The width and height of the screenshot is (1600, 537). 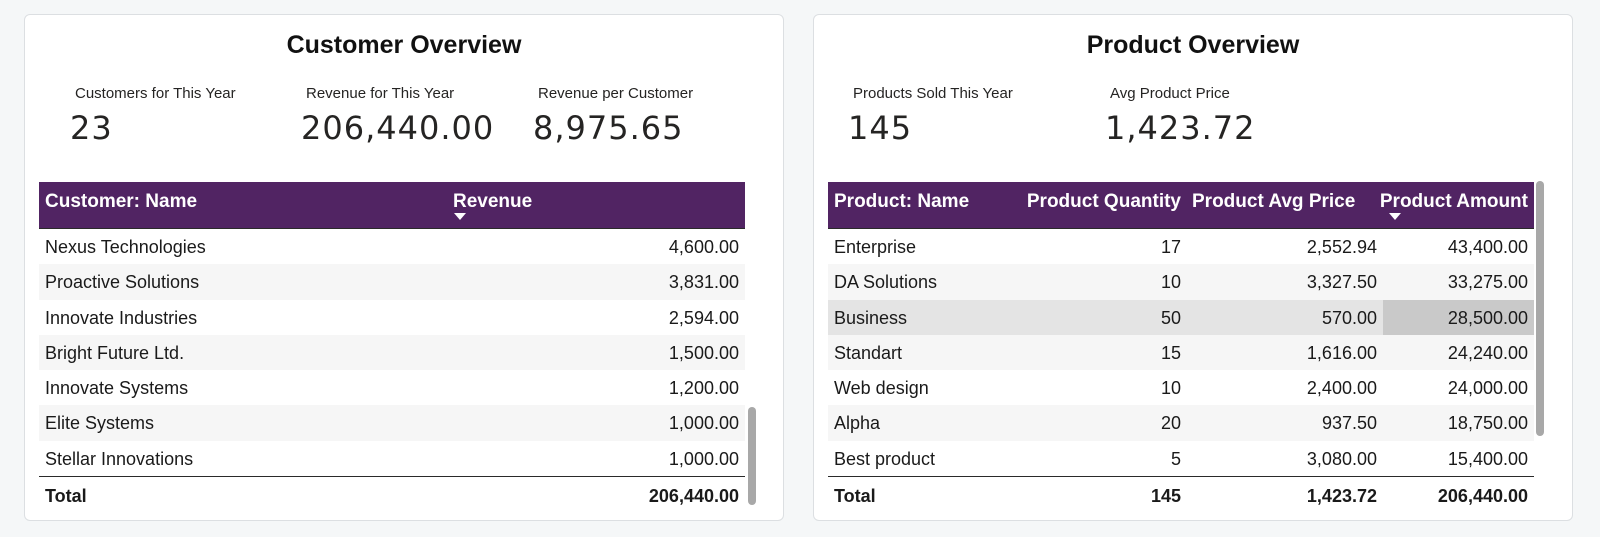 I want to click on customer-table-total-row: Total 206,440.00, so click(x=392, y=495).